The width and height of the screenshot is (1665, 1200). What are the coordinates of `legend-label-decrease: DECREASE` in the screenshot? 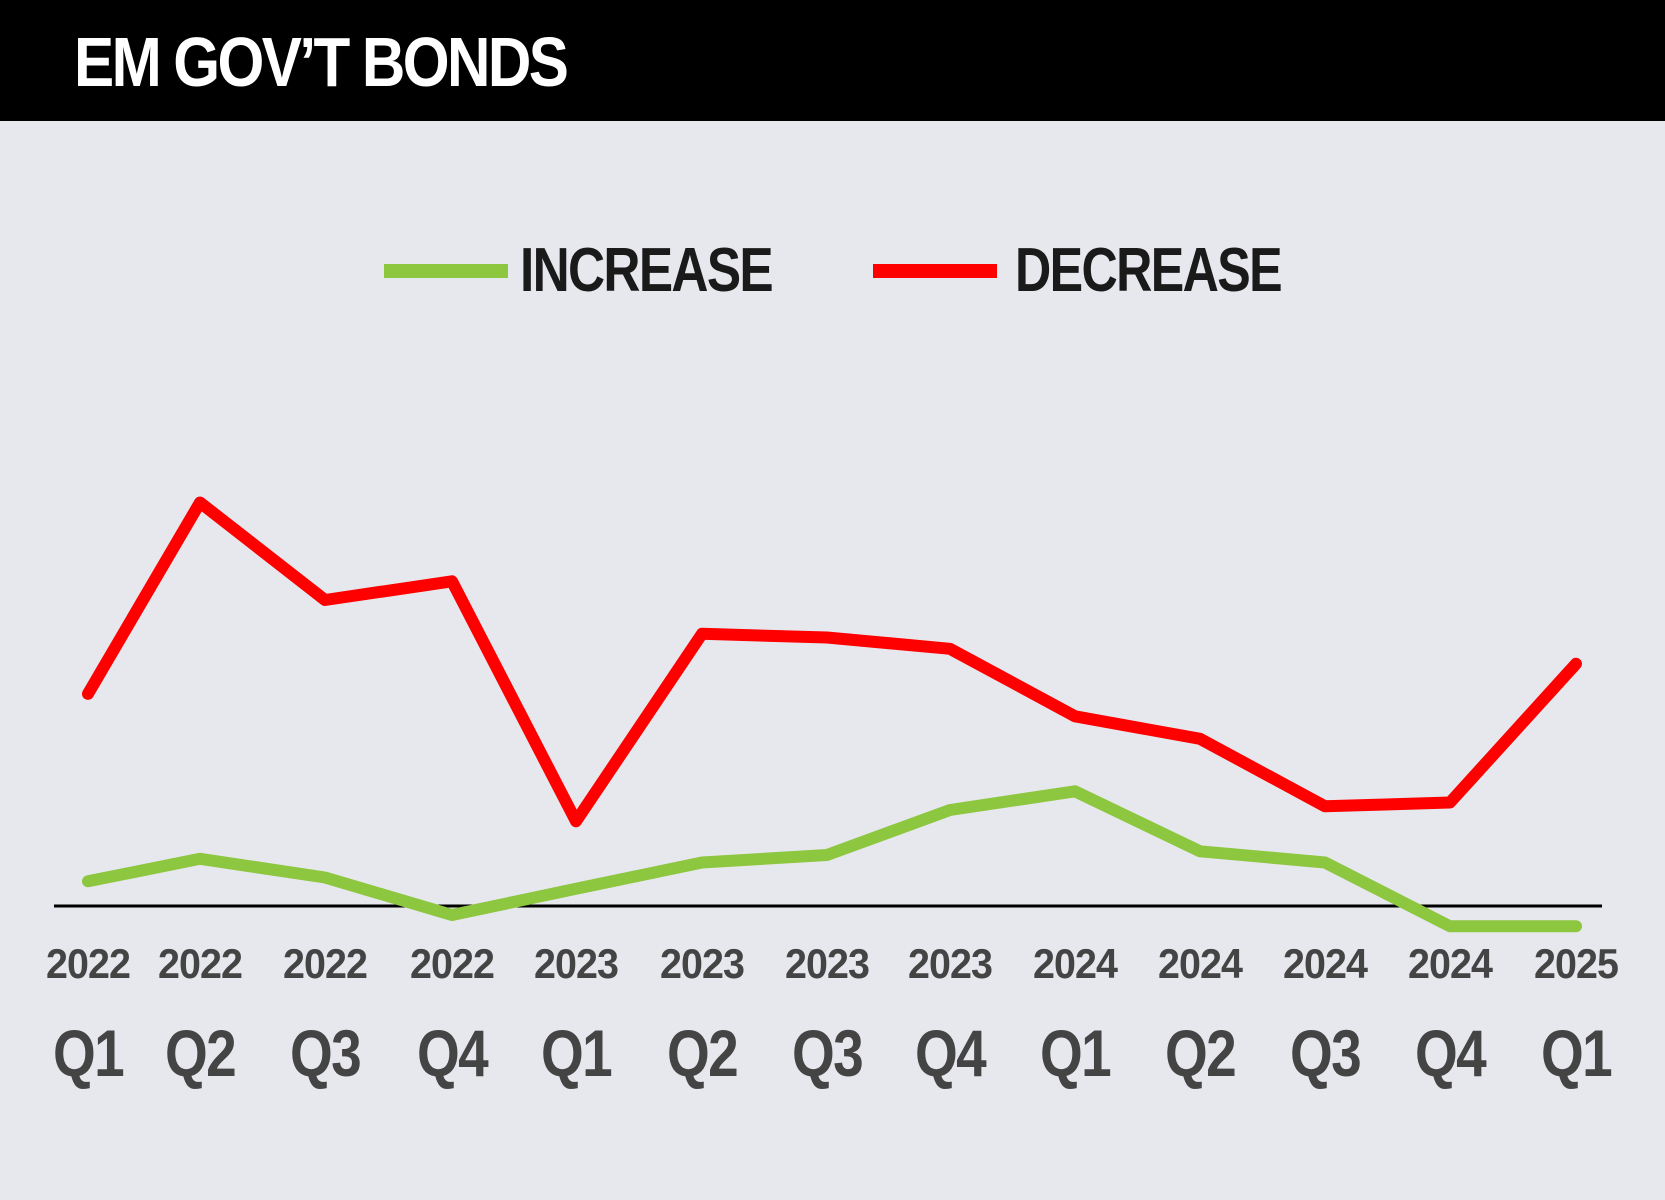 It's located at (1148, 270).